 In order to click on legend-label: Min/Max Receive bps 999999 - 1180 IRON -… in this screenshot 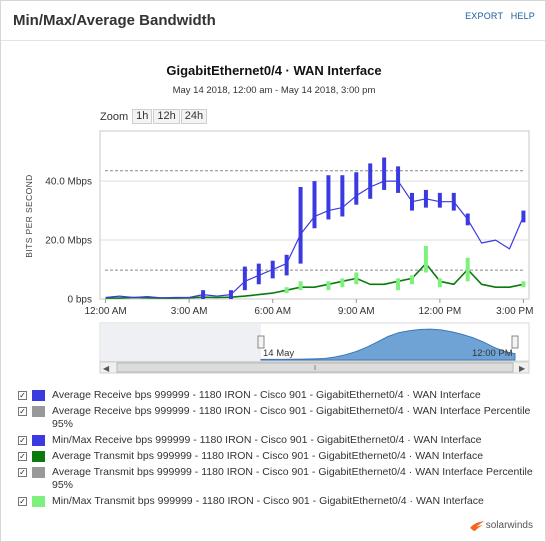, I will do `click(267, 440)`.